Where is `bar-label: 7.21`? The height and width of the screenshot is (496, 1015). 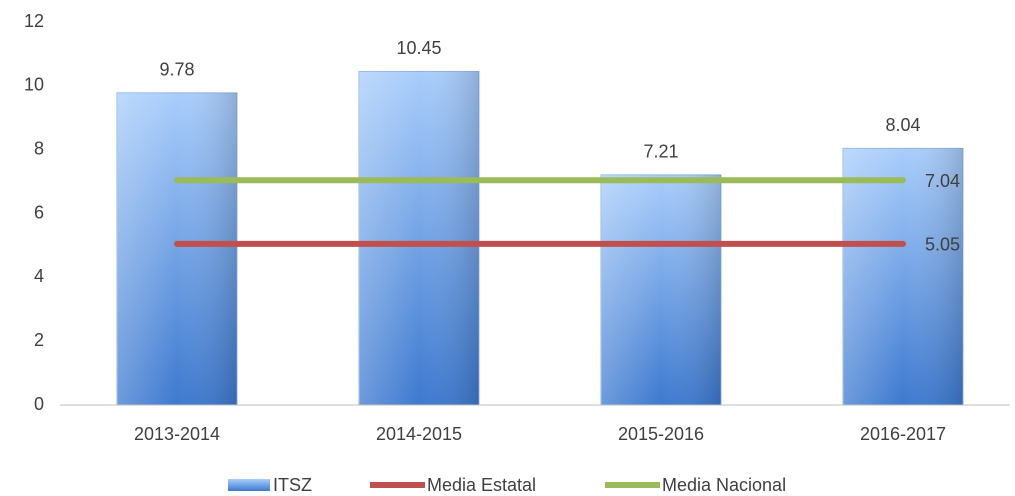
bar-label: 7.21 is located at coordinates (660, 152).